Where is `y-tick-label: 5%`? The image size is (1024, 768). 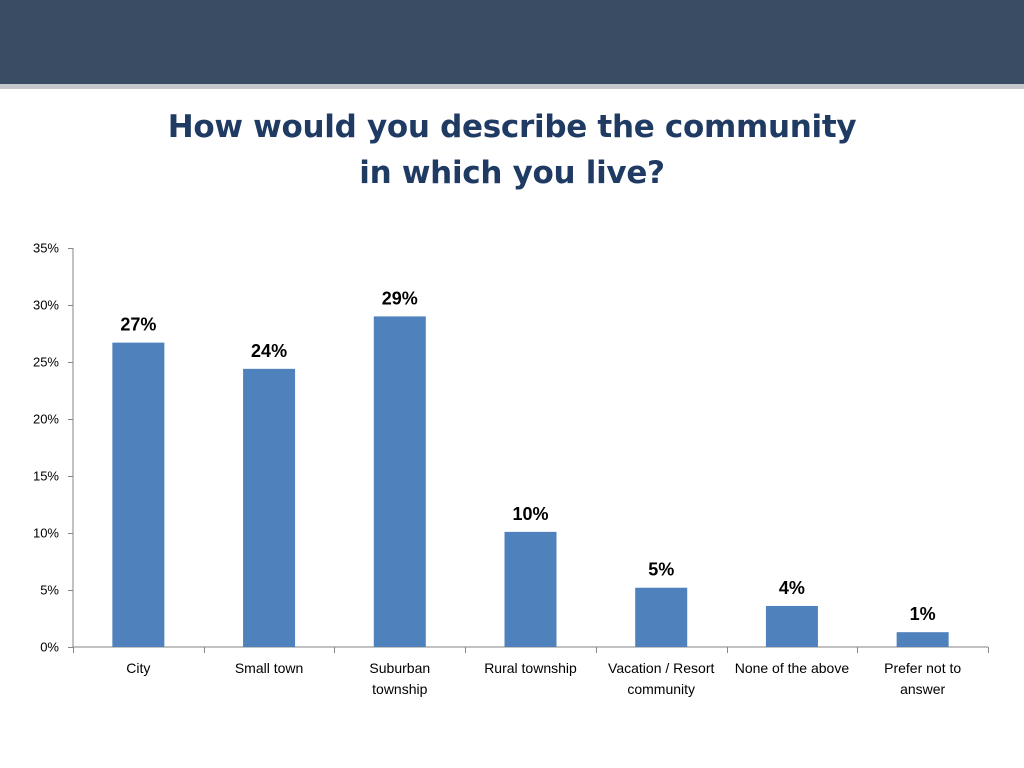
y-tick-label: 5% is located at coordinates (49, 590).